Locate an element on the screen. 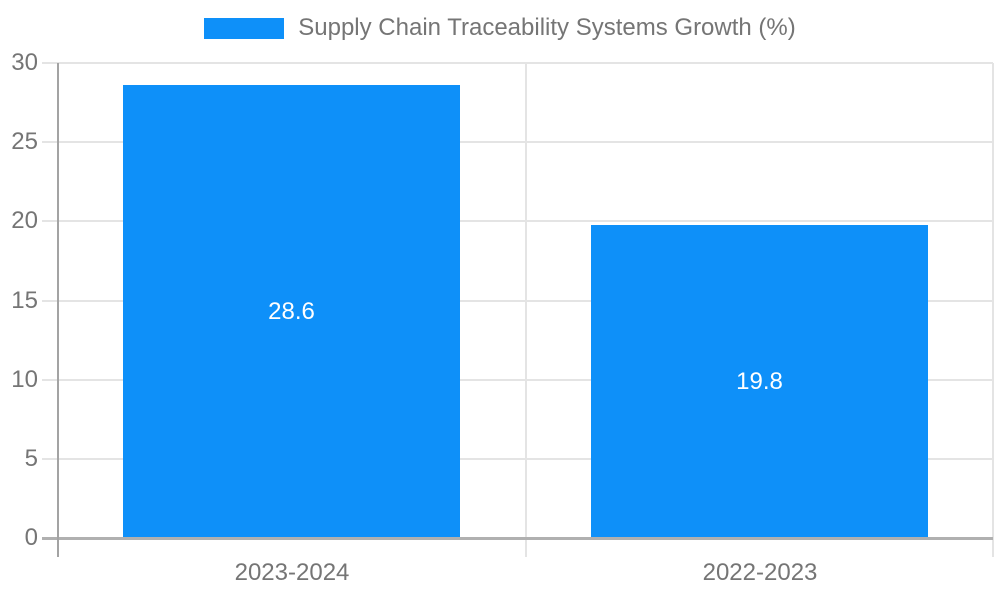  y-axis-tick-label: 30 is located at coordinates (24, 62).